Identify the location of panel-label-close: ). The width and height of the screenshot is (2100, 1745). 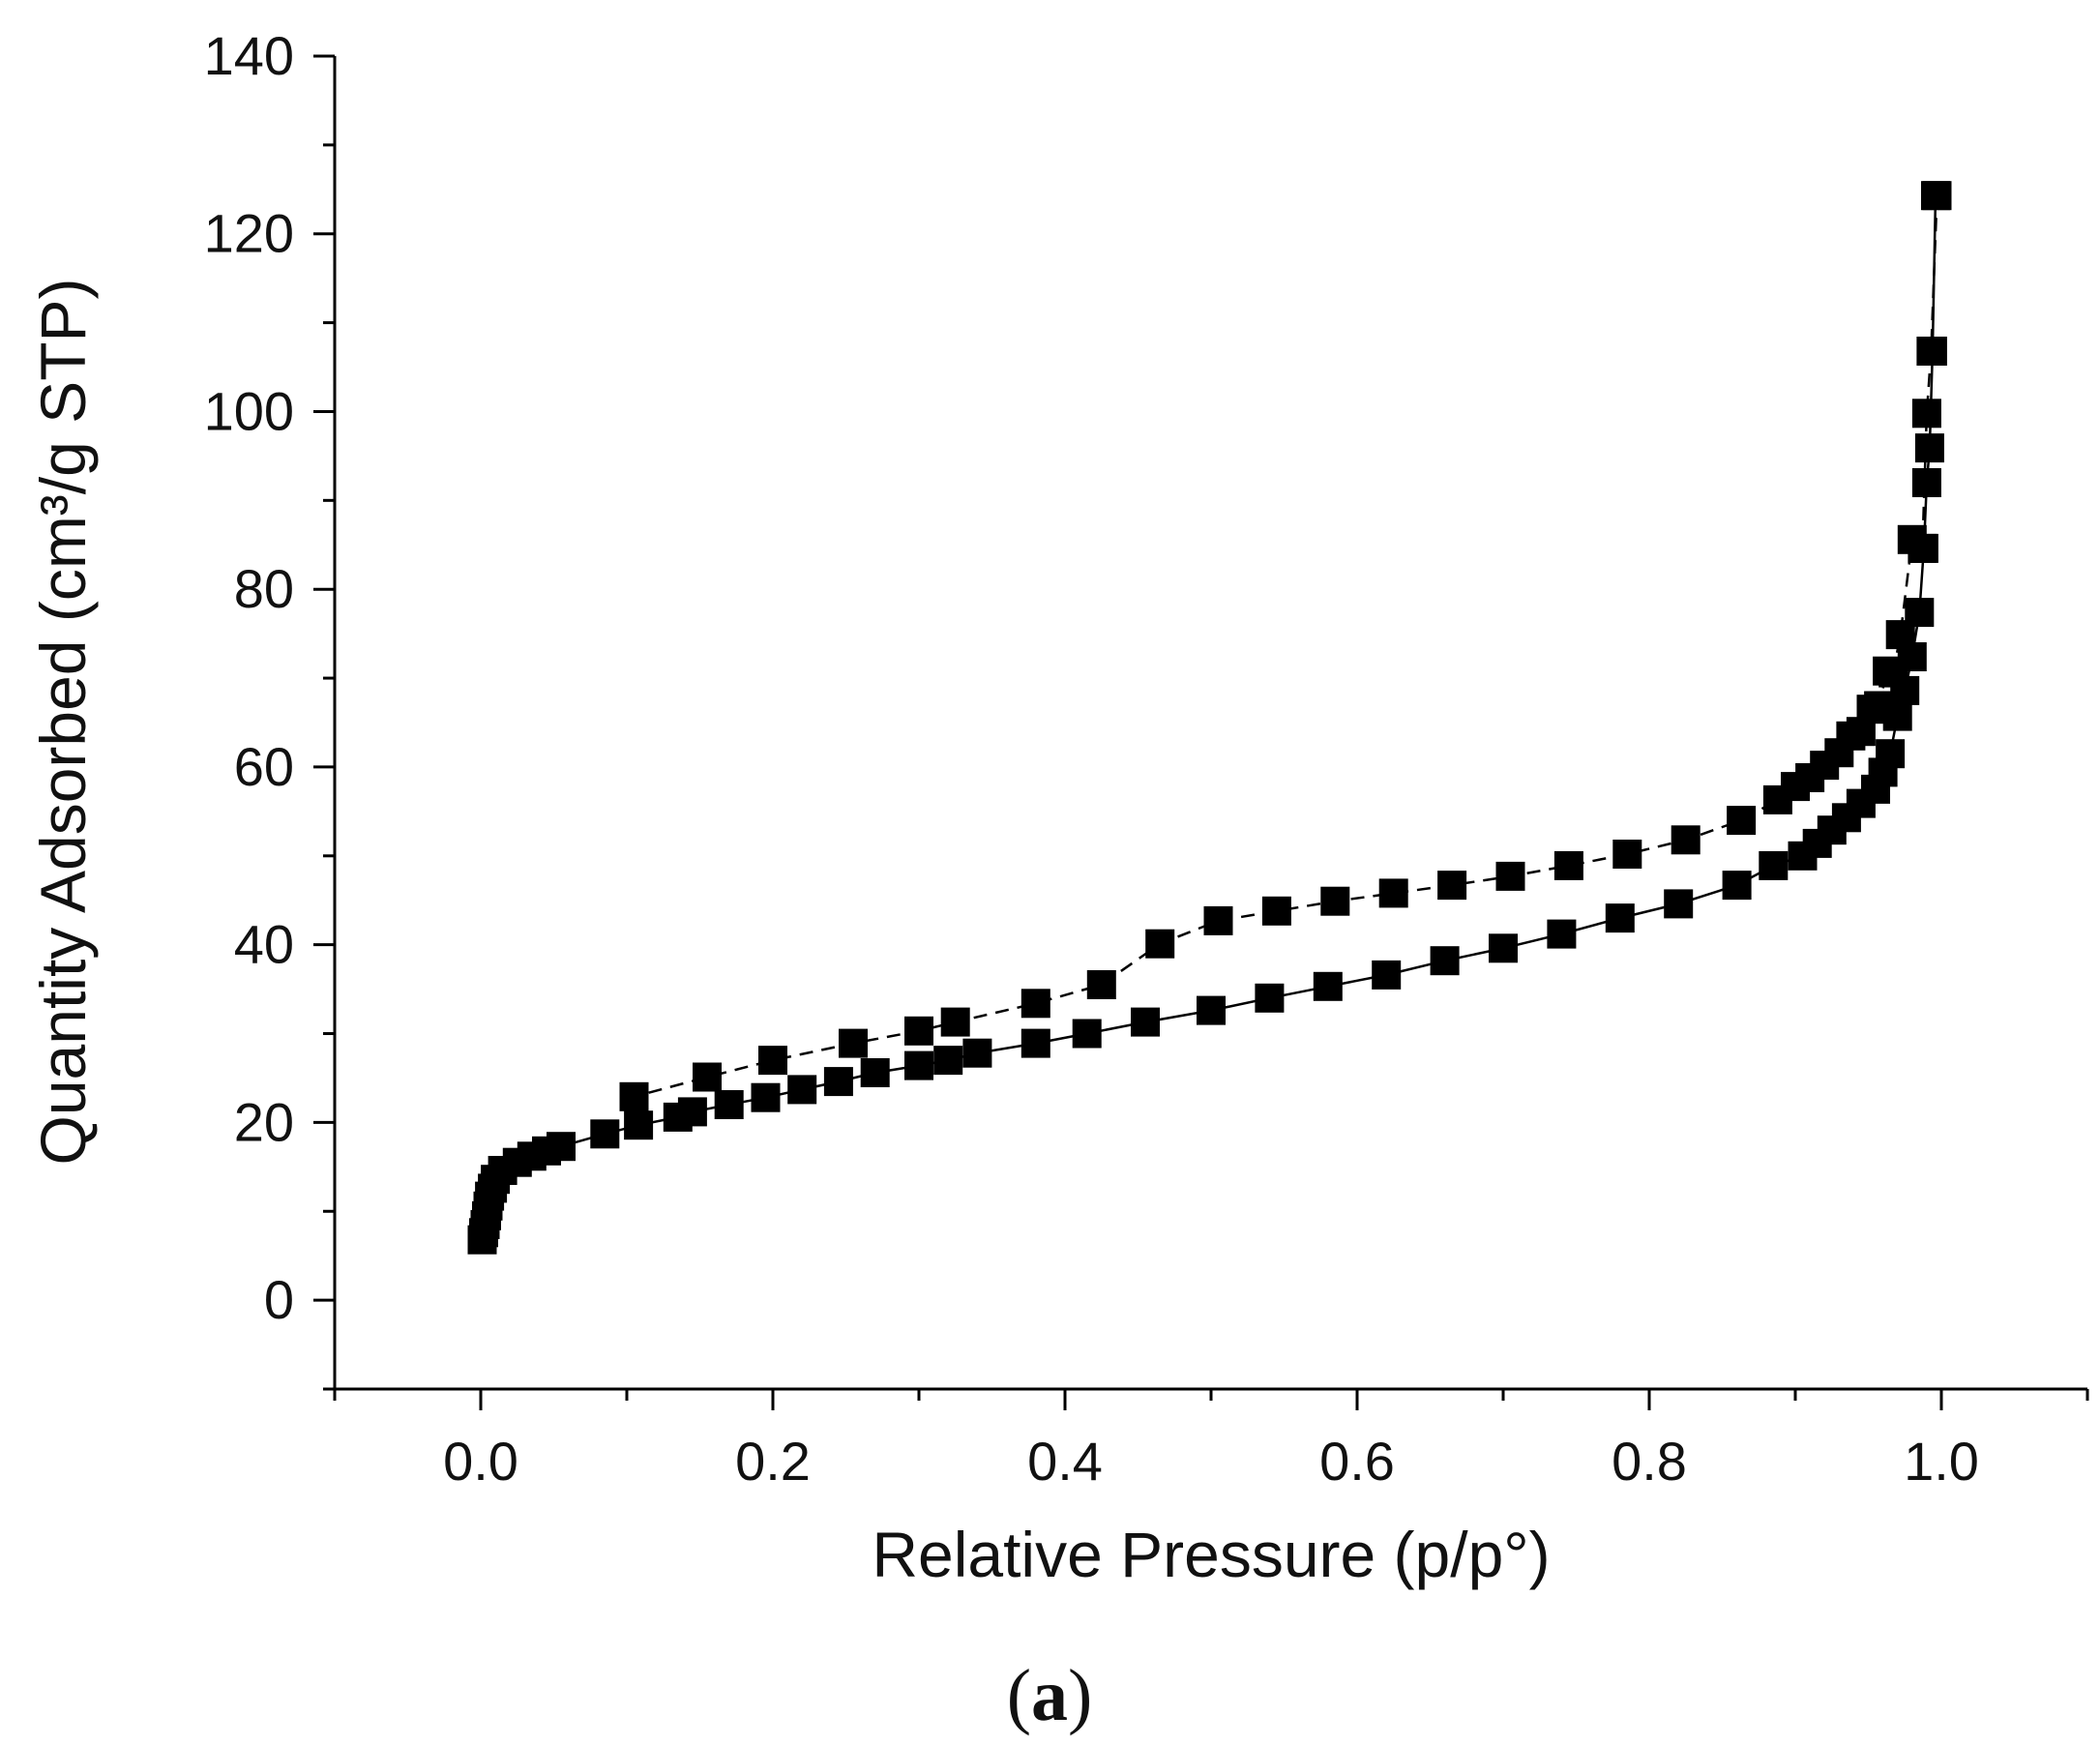
(1080, 1695).